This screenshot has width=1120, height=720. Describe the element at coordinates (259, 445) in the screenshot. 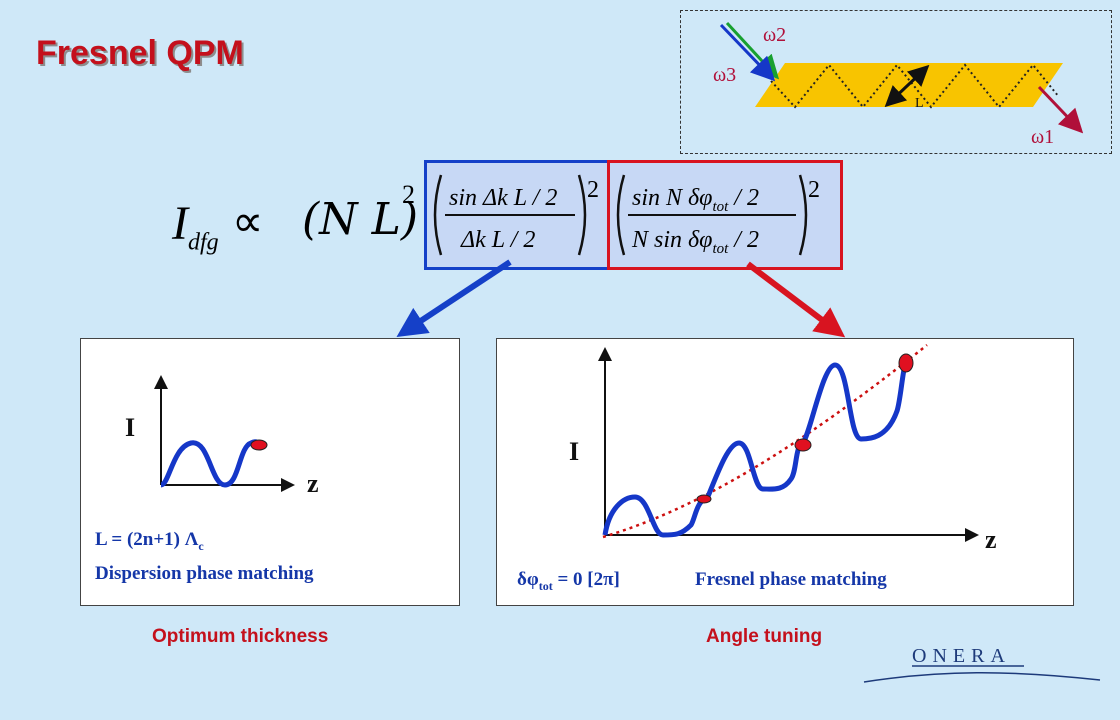

I see `left-marker` at that location.